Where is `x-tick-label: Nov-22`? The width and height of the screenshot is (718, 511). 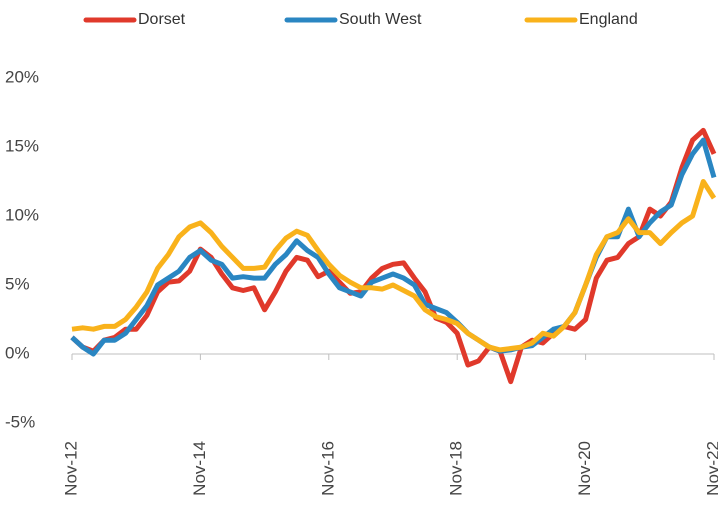 x-tick-label: Nov-22 is located at coordinates (710, 468).